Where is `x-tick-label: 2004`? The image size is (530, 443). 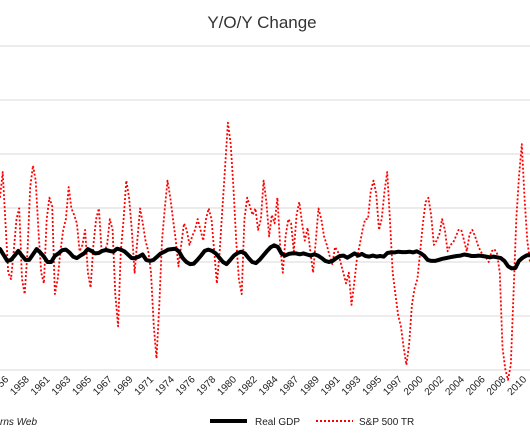
x-tick-label: 2004 is located at coordinates (455, 386).